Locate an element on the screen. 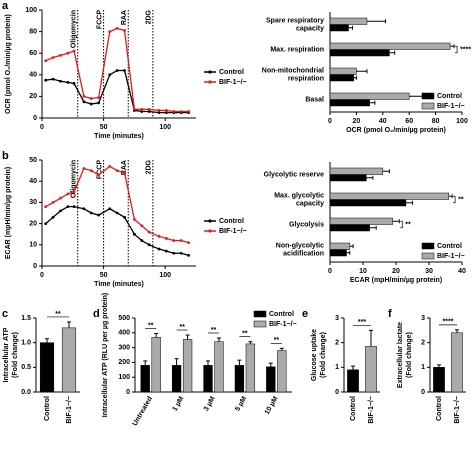 Image resolution: width=474 pixels, height=452 pixels. y-axis-label: Intracellular ATP (RLU per µg protein) is located at coordinates (105, 355).